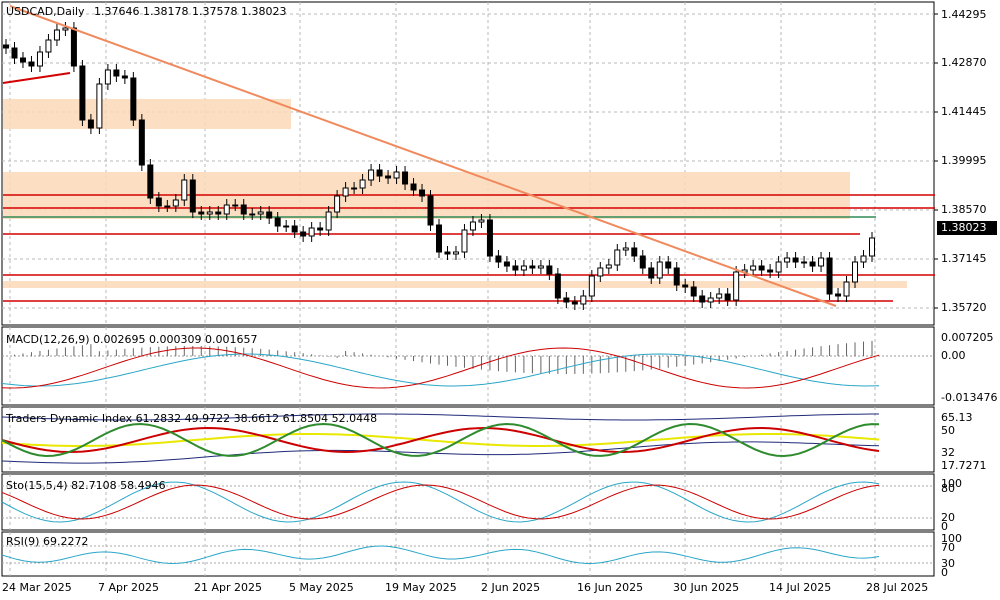 Image resolution: width=1000 pixels, height=600 pixels. I want to click on price-axis-label: 1.42870, so click(964, 62).